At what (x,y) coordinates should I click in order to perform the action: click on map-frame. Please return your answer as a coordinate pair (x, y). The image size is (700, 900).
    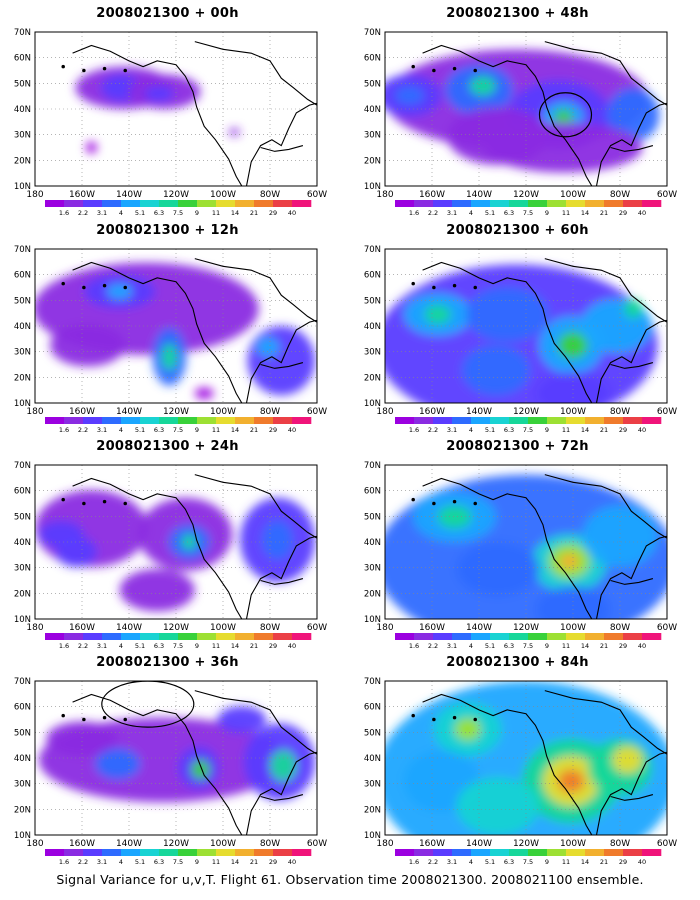
    Looking at the image, I should click on (526, 758).